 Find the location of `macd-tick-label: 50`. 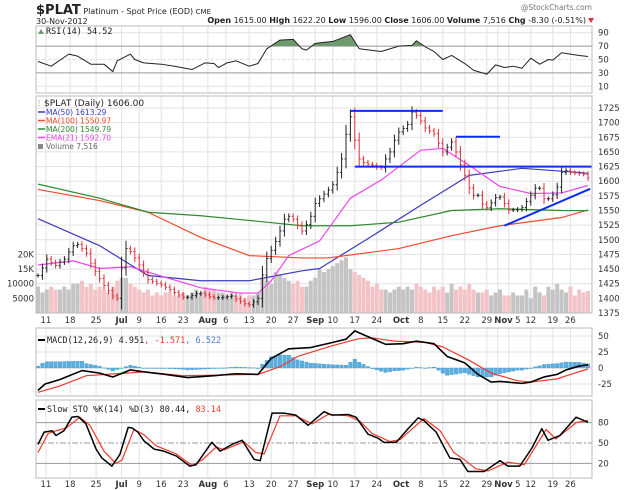

macd-tick-label: 50 is located at coordinates (603, 337).